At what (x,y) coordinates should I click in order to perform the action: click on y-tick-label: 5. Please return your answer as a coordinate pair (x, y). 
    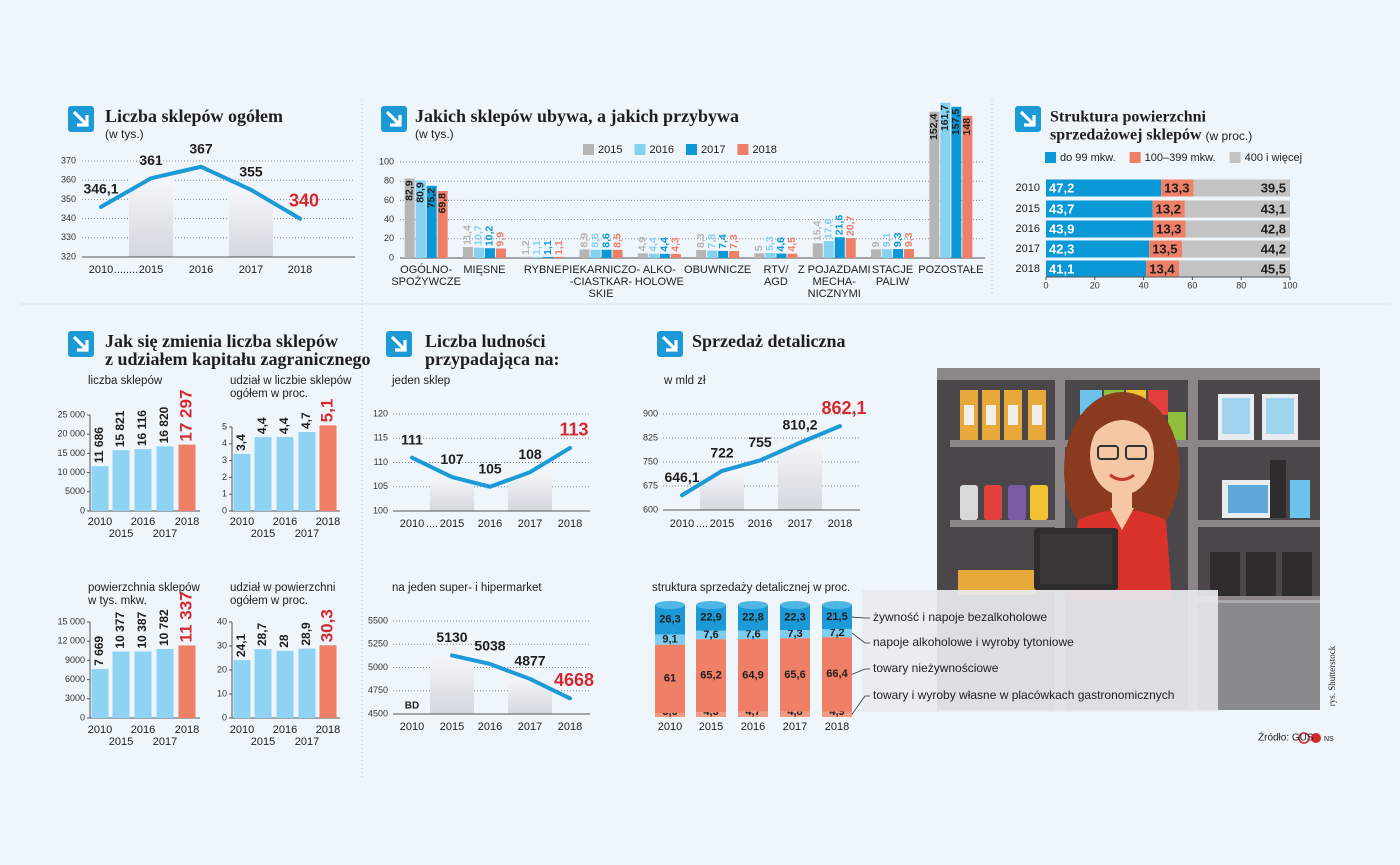
    Looking at the image, I should click on (224, 426).